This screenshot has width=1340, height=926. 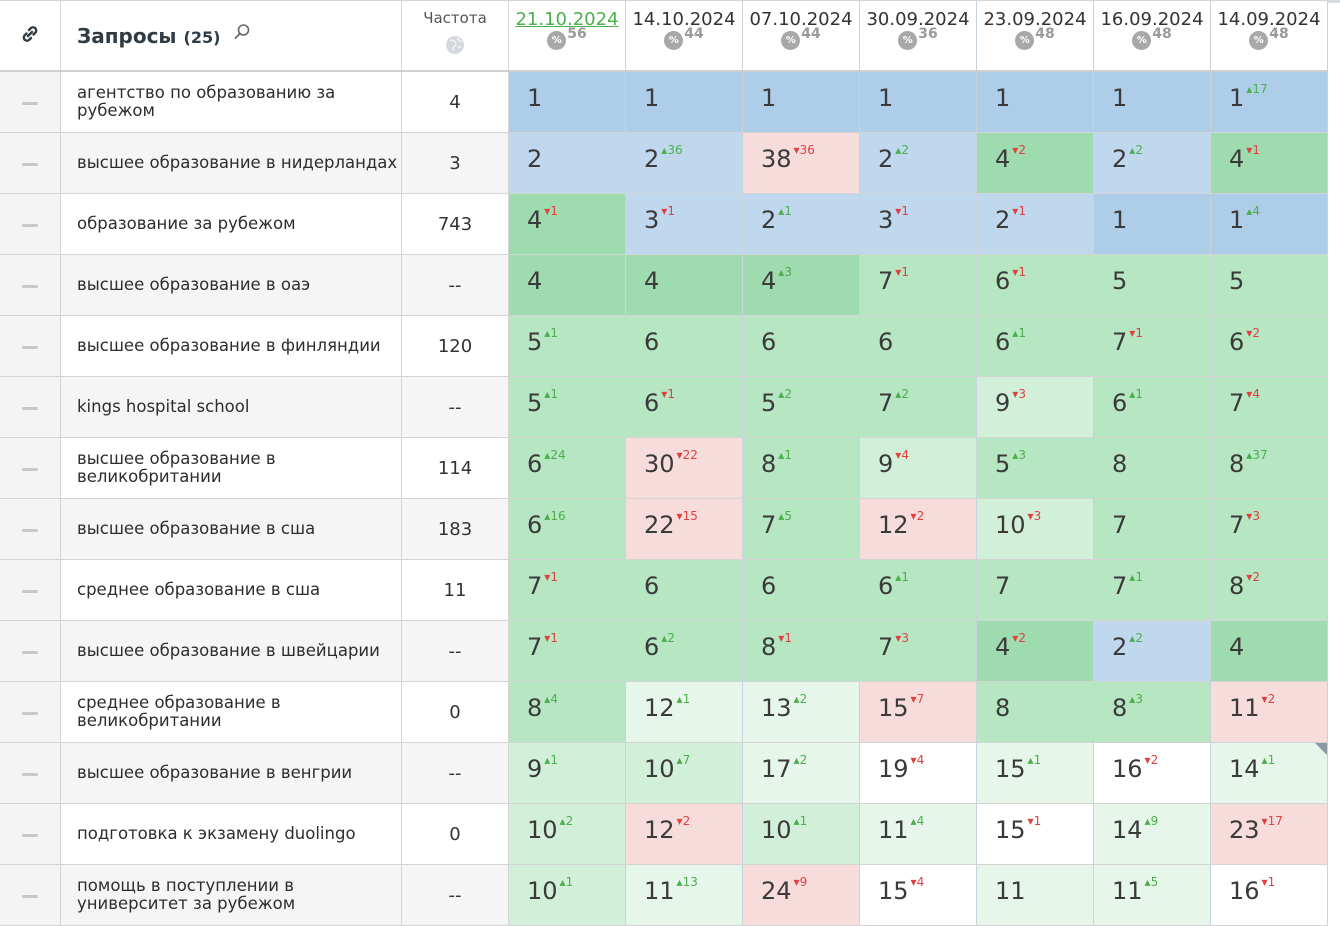 What do you see at coordinates (684, 19) in the screenshot?
I see `date-label: 14.10.2024` at bounding box center [684, 19].